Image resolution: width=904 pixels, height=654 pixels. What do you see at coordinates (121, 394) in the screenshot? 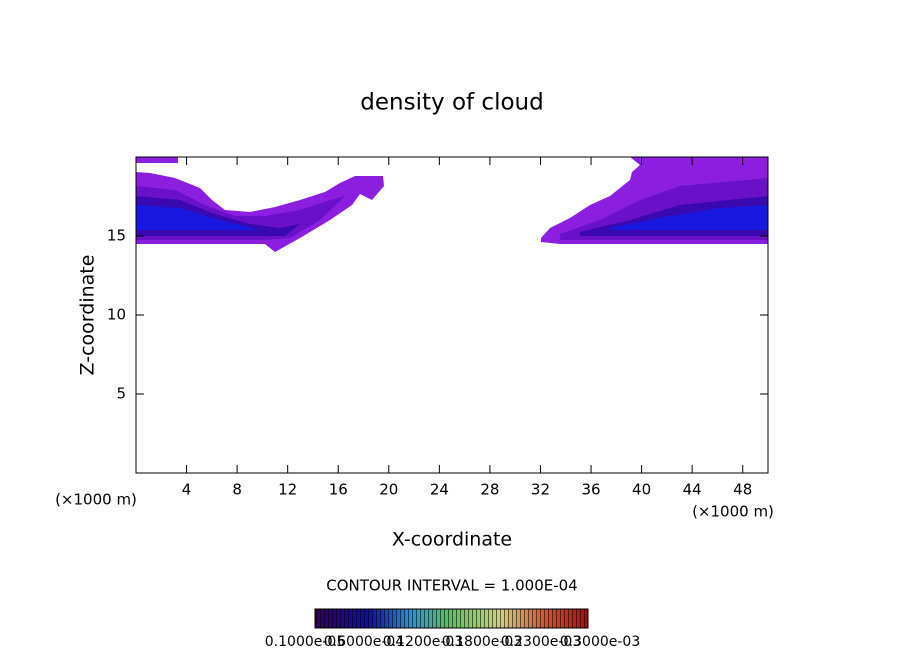
I see `y-tick-label: 5` at bounding box center [121, 394].